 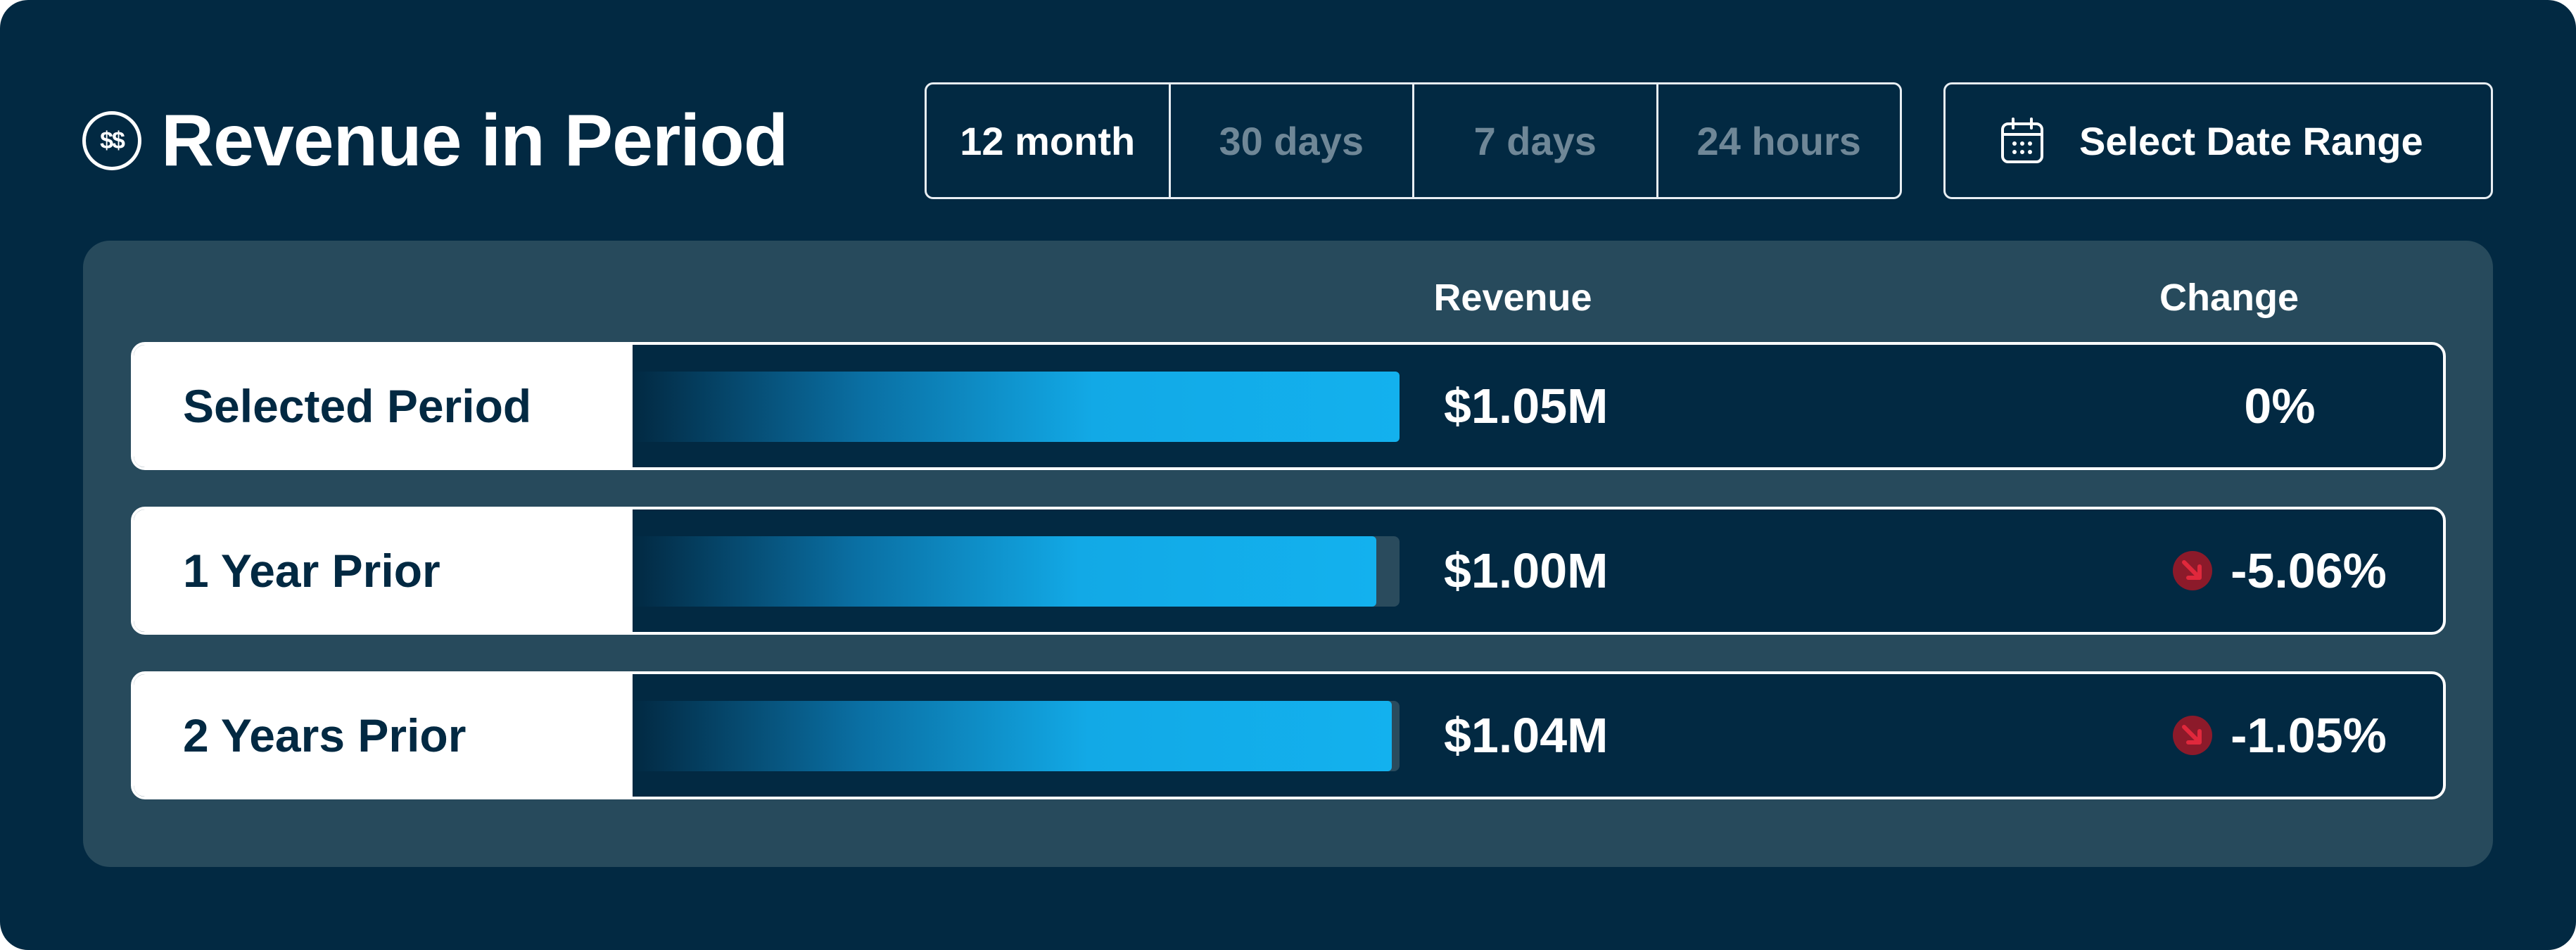 I want to click on change-value: -5.06%, so click(x=2309, y=570).